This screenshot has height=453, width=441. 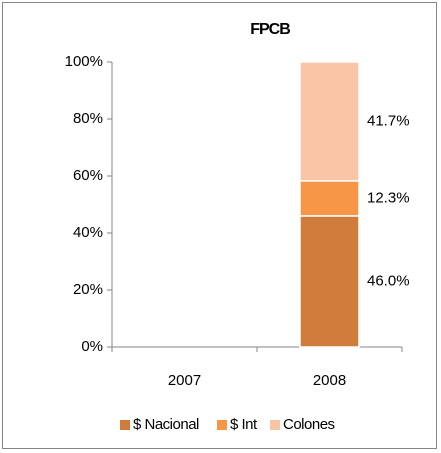 What do you see at coordinates (88, 232) in the screenshot?
I see `y-tick-label: 40%` at bounding box center [88, 232].